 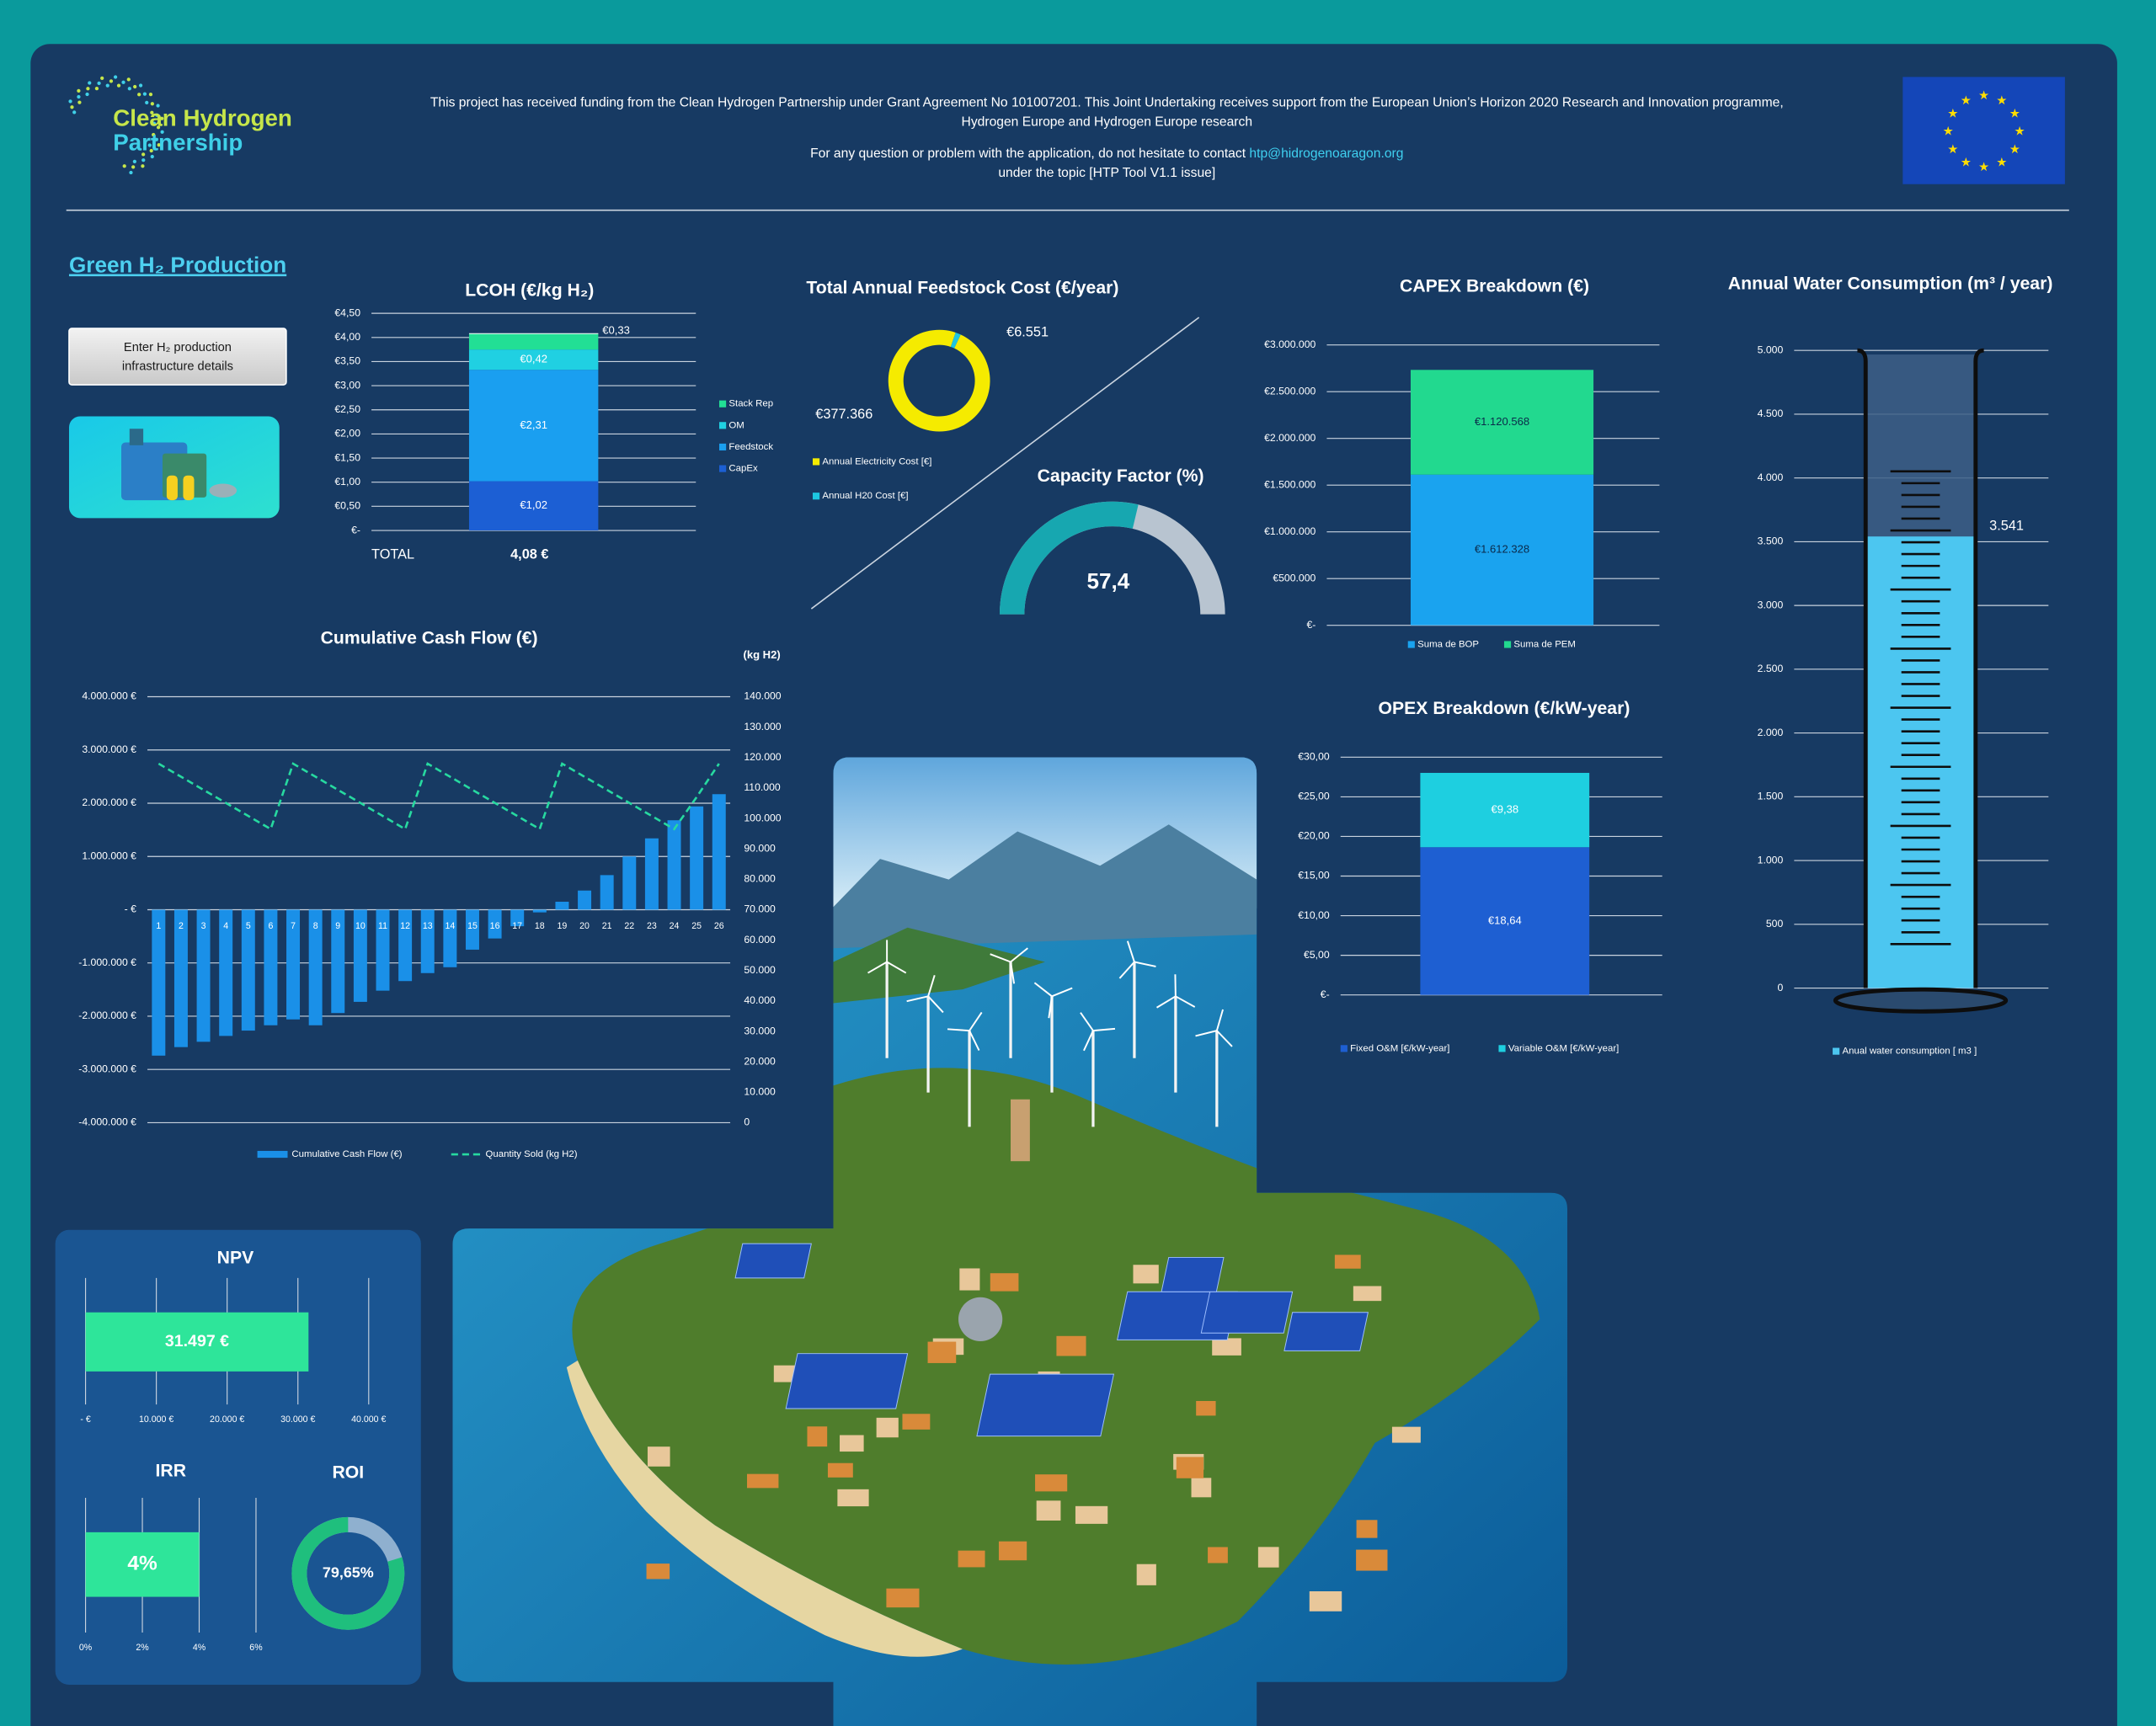 What do you see at coordinates (1771, 477) in the screenshot?
I see `y-tick-label: 4.000` at bounding box center [1771, 477].